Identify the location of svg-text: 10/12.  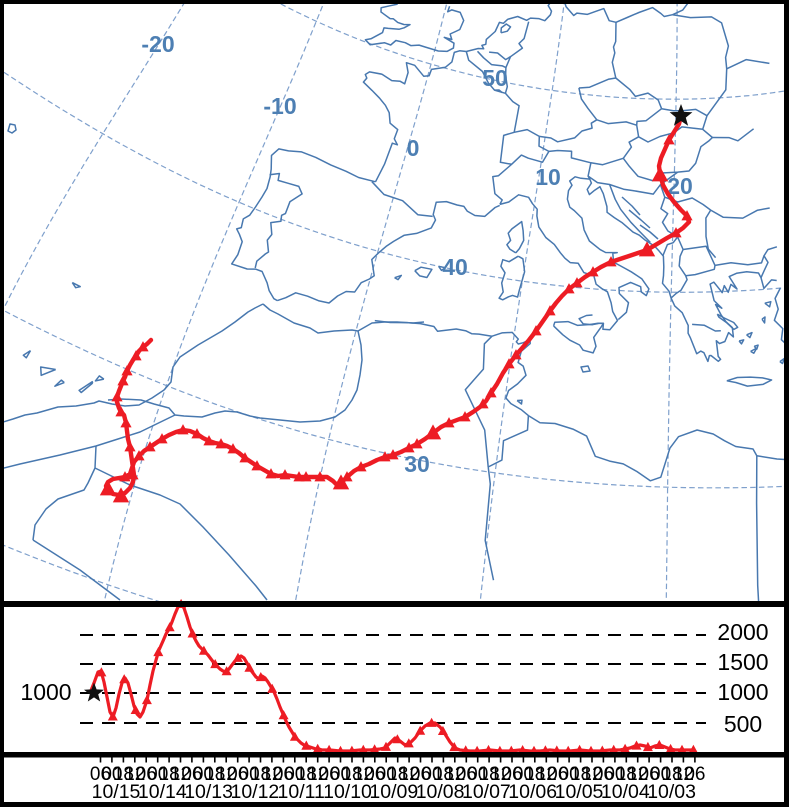
(254, 792).